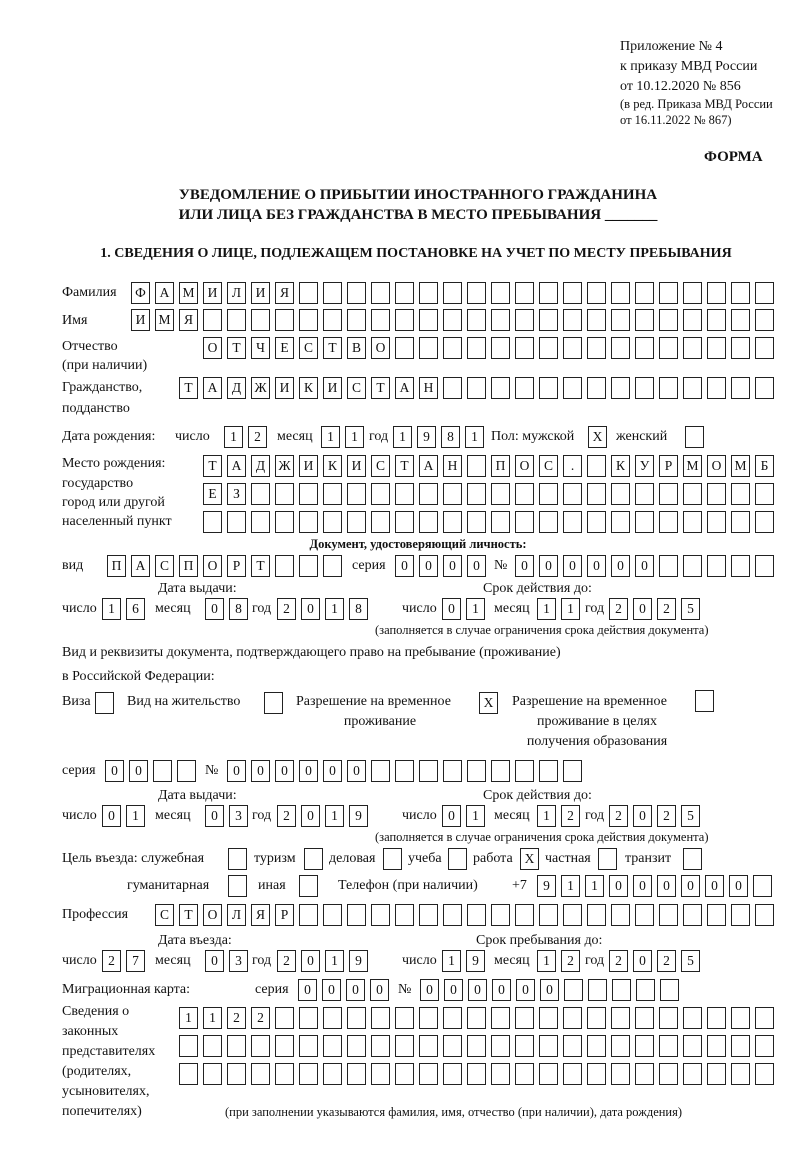  Describe the element at coordinates (358, 816) in the screenshot. I see `char-box: 9` at that location.